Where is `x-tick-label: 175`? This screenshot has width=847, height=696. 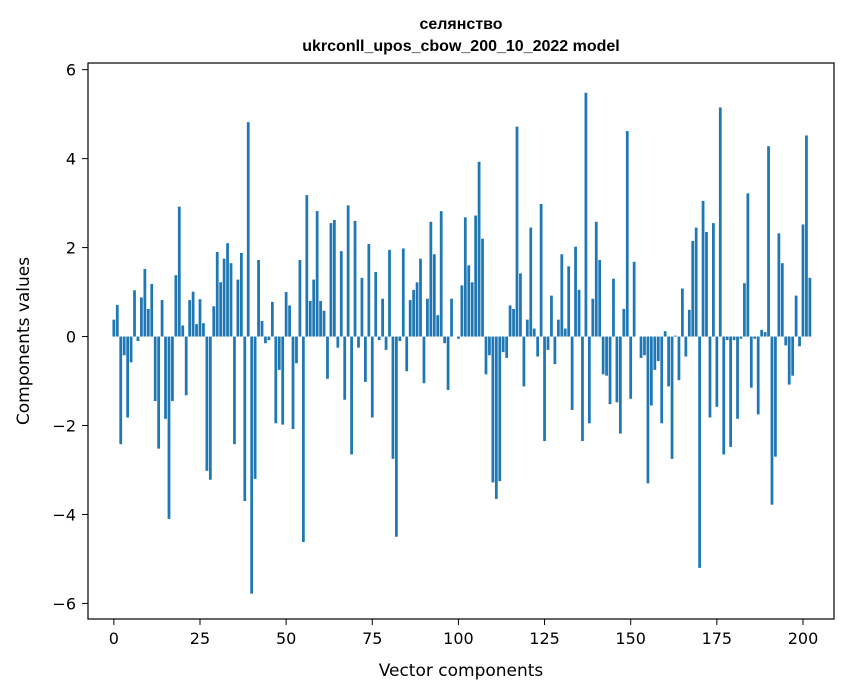 x-tick-label: 175 is located at coordinates (717, 638).